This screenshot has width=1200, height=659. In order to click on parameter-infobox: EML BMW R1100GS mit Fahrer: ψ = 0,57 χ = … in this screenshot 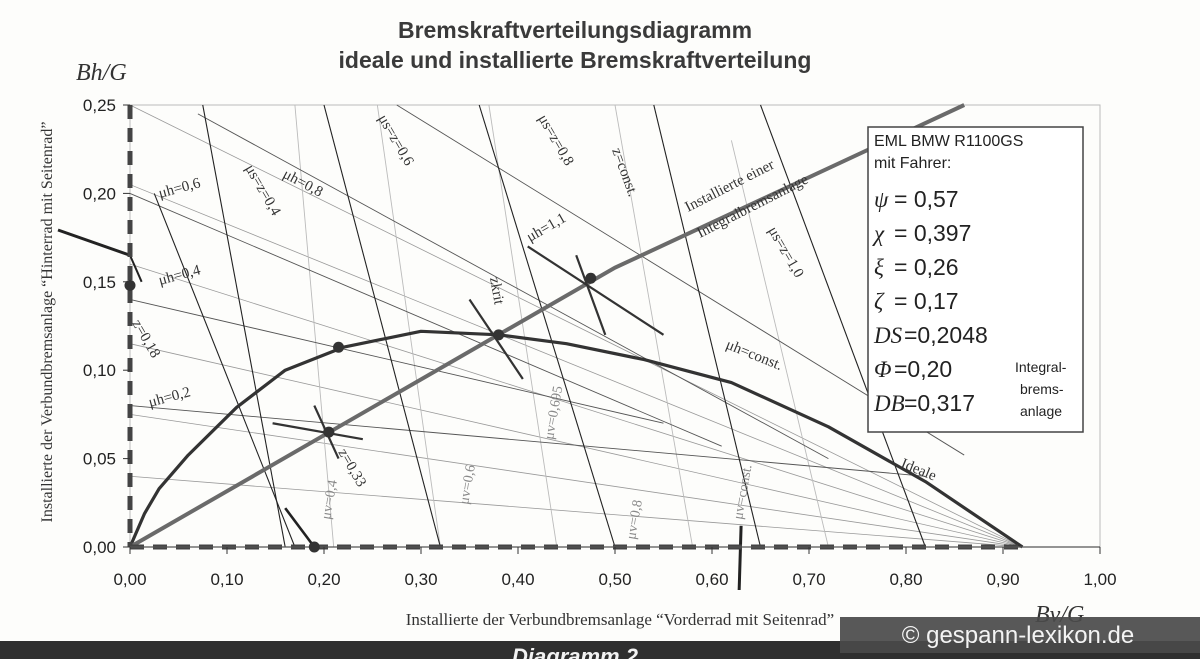, I will do `click(975, 279)`.